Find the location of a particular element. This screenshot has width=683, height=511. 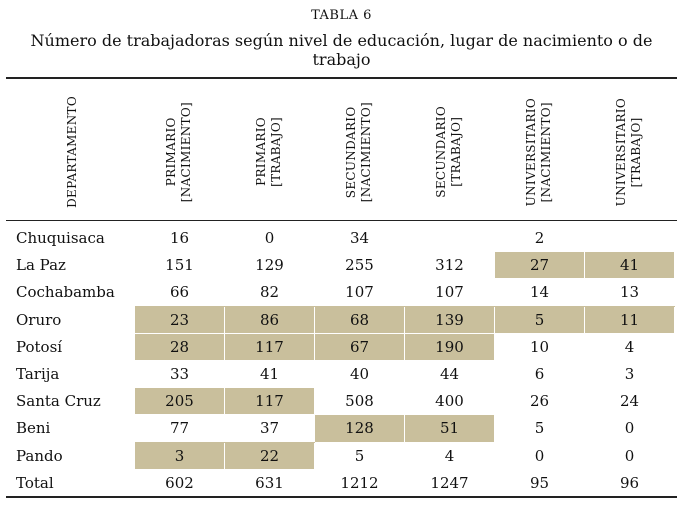

table-cell: 129 is located at coordinates (269, 265).